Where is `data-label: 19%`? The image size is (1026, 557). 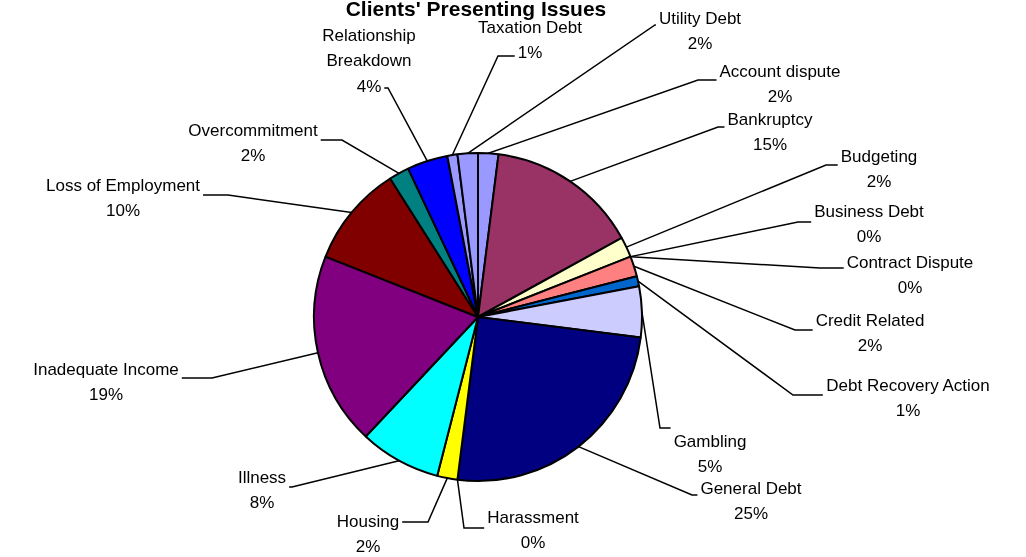
data-label: 19% is located at coordinates (106, 395).